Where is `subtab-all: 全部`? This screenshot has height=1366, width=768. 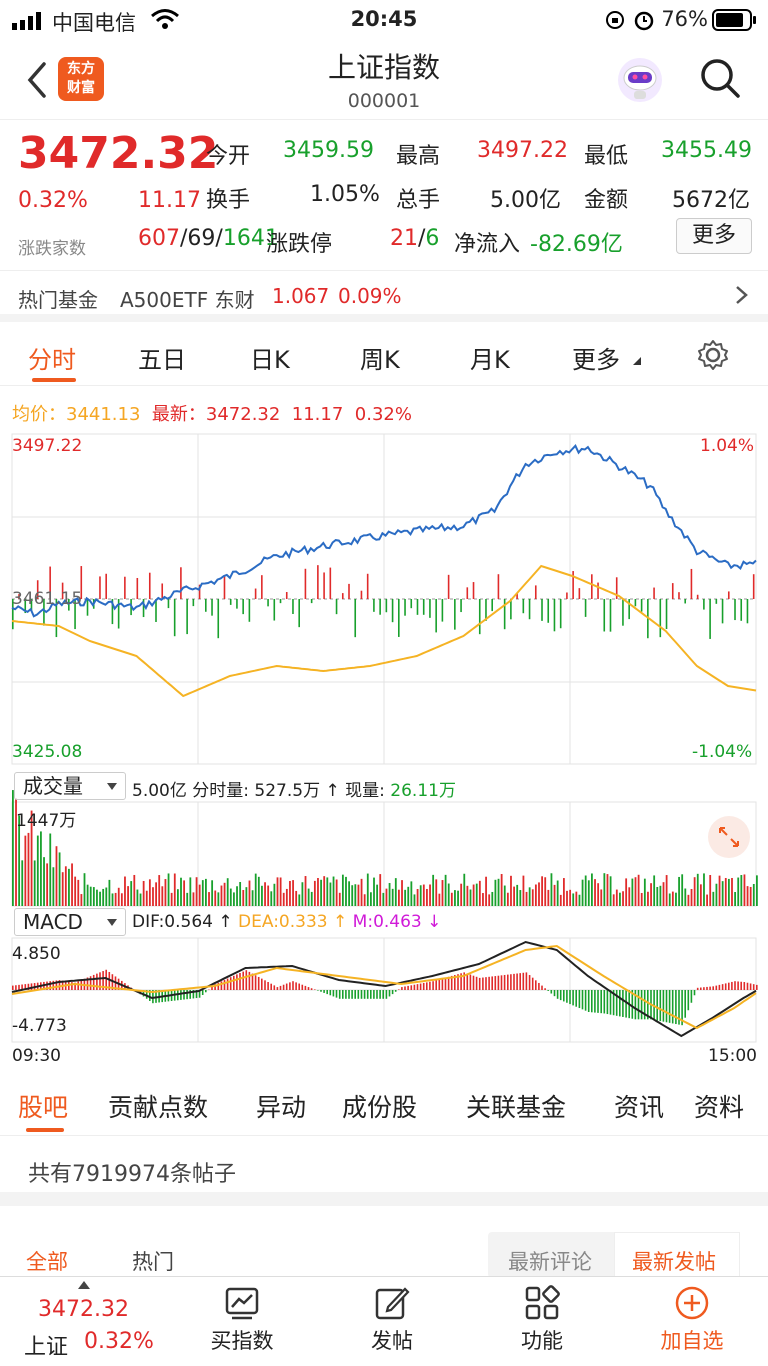 subtab-all: 全部 is located at coordinates (47, 1262).